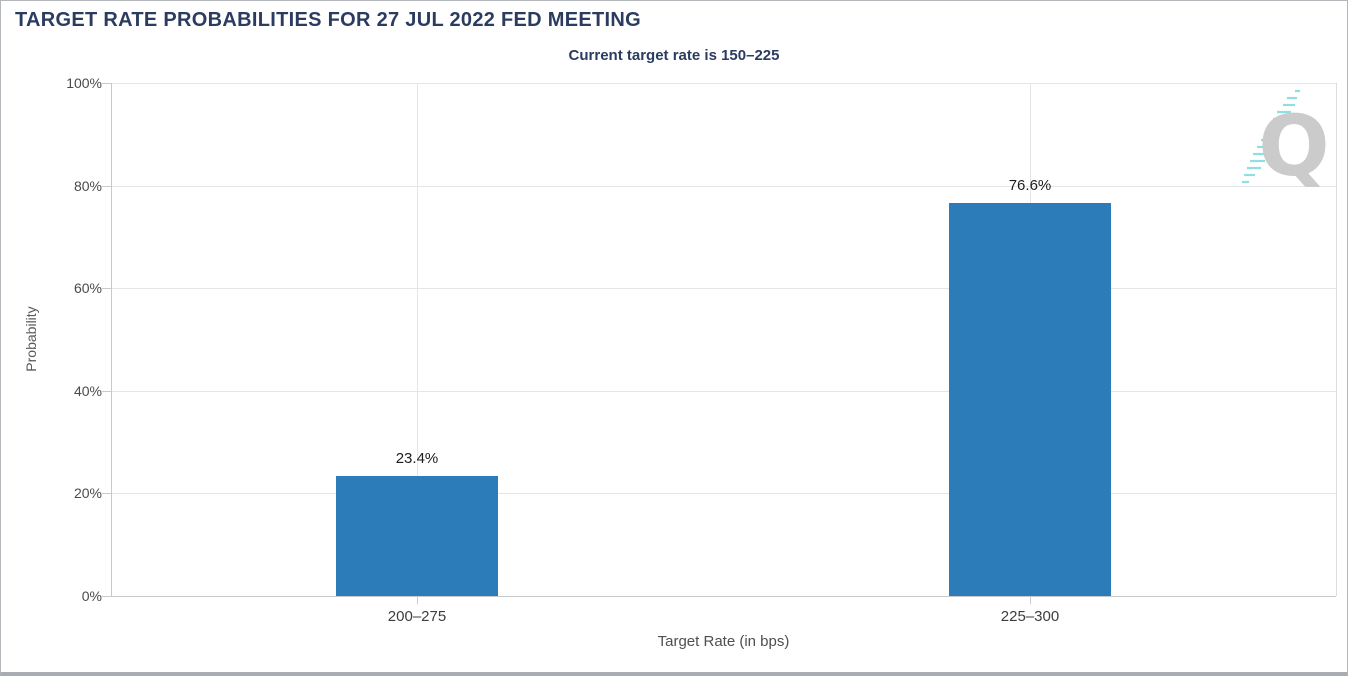 Image resolution: width=1348 pixels, height=676 pixels. What do you see at coordinates (87, 186) in the screenshot?
I see `y-tick-label: 80%` at bounding box center [87, 186].